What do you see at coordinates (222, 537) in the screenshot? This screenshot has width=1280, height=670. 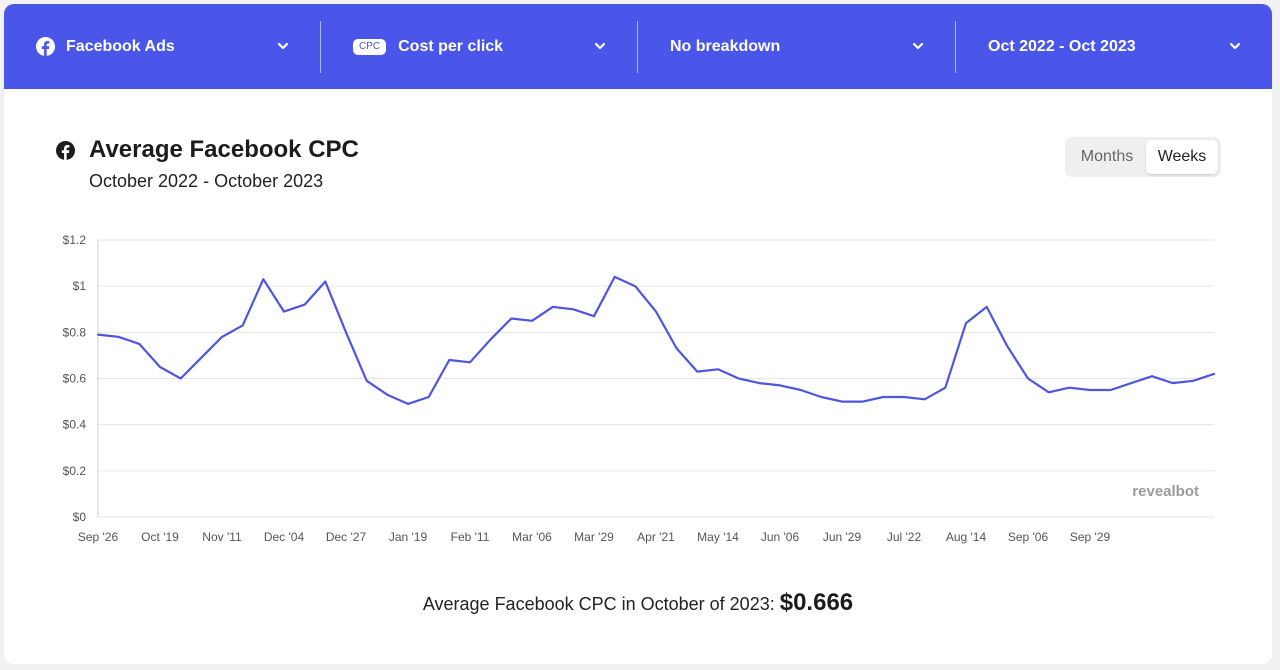 I see `x-tick-label: Nov '11` at bounding box center [222, 537].